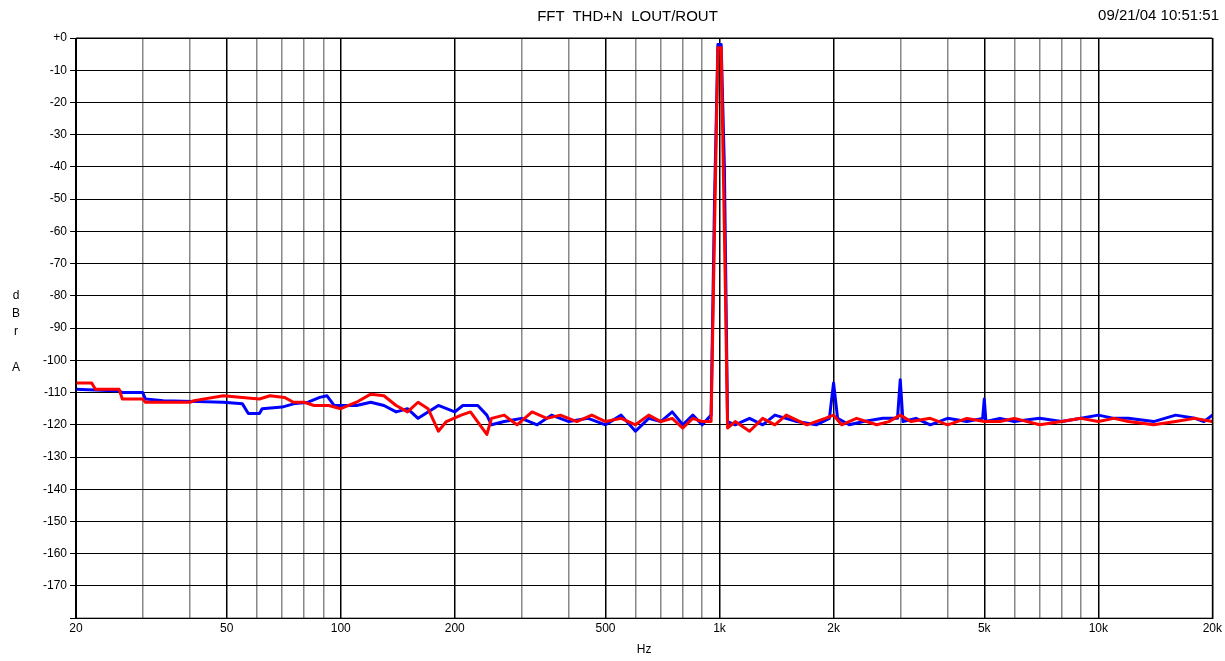  What do you see at coordinates (58, 134) in the screenshot?
I see `y-tick-label: -30` at bounding box center [58, 134].